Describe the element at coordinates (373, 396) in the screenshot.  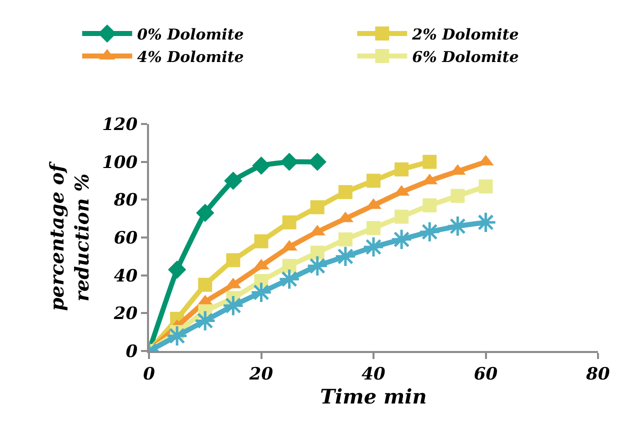
I see `x-axis-title: Time min` at that location.